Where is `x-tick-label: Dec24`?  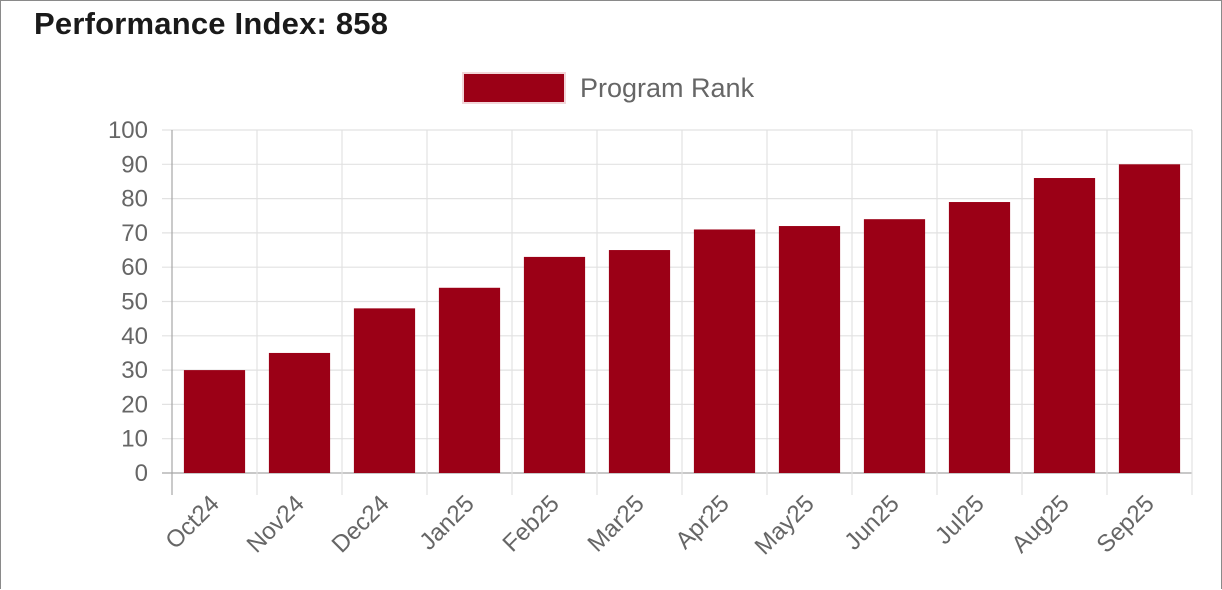 x-tick-label: Dec24 is located at coordinates (361, 524).